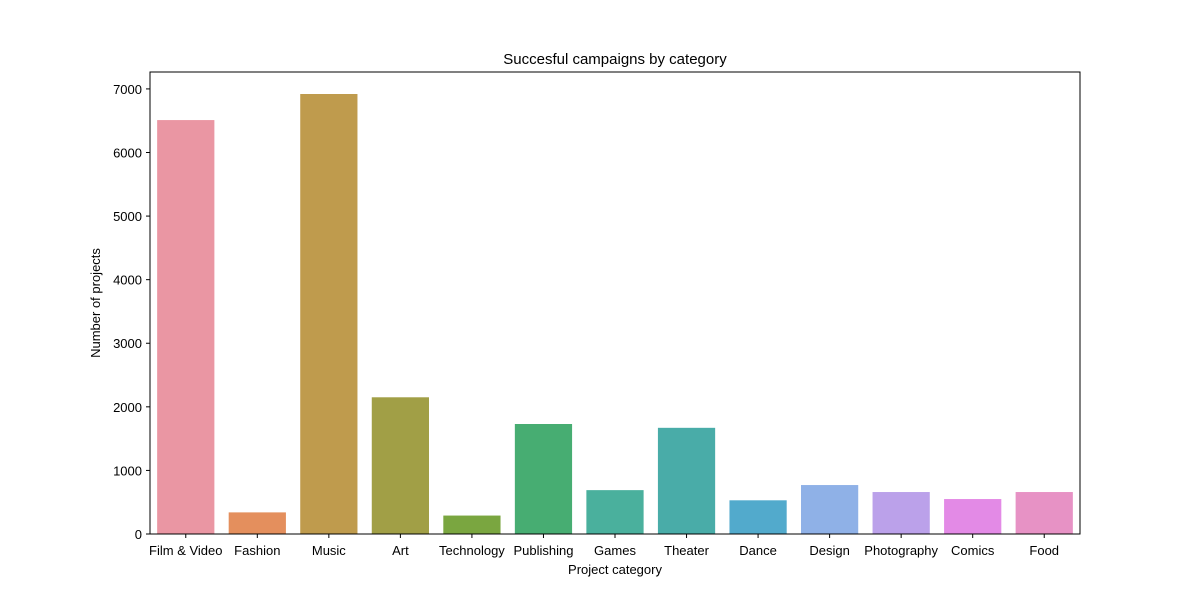 The width and height of the screenshot is (1200, 600). I want to click on x-axis-label: Project category, so click(615, 569).